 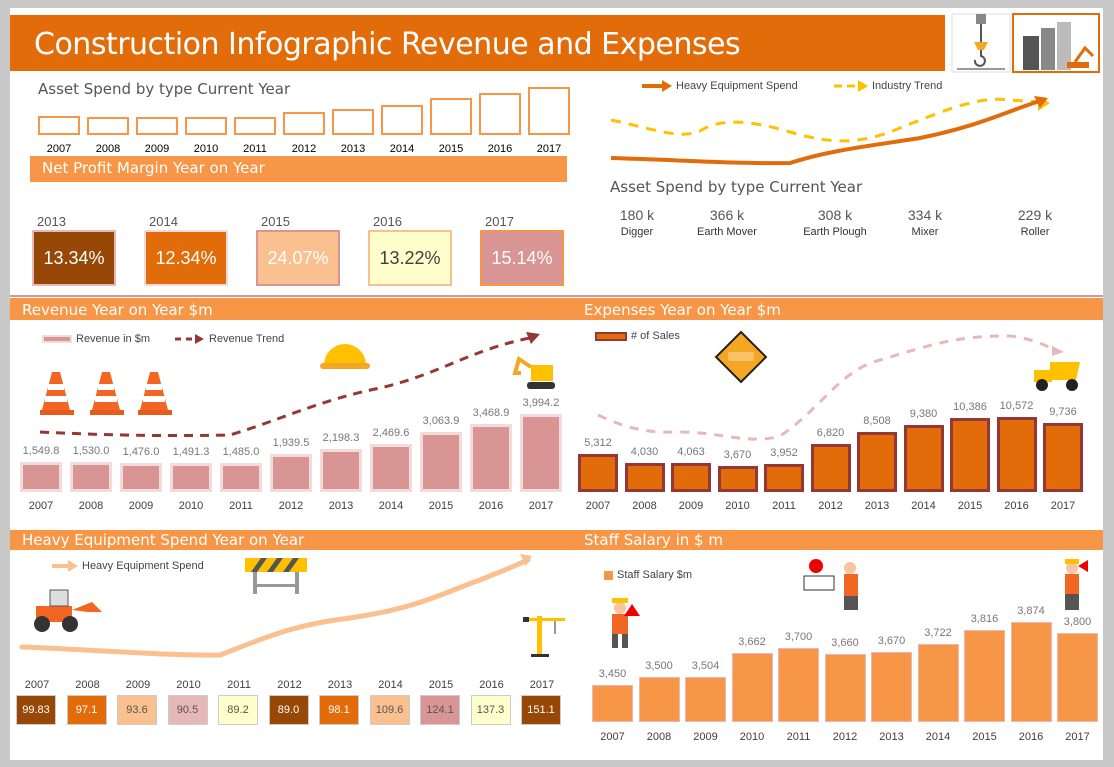 What do you see at coordinates (340, 685) in the screenshot?
I see `heavy-year: 2013` at bounding box center [340, 685].